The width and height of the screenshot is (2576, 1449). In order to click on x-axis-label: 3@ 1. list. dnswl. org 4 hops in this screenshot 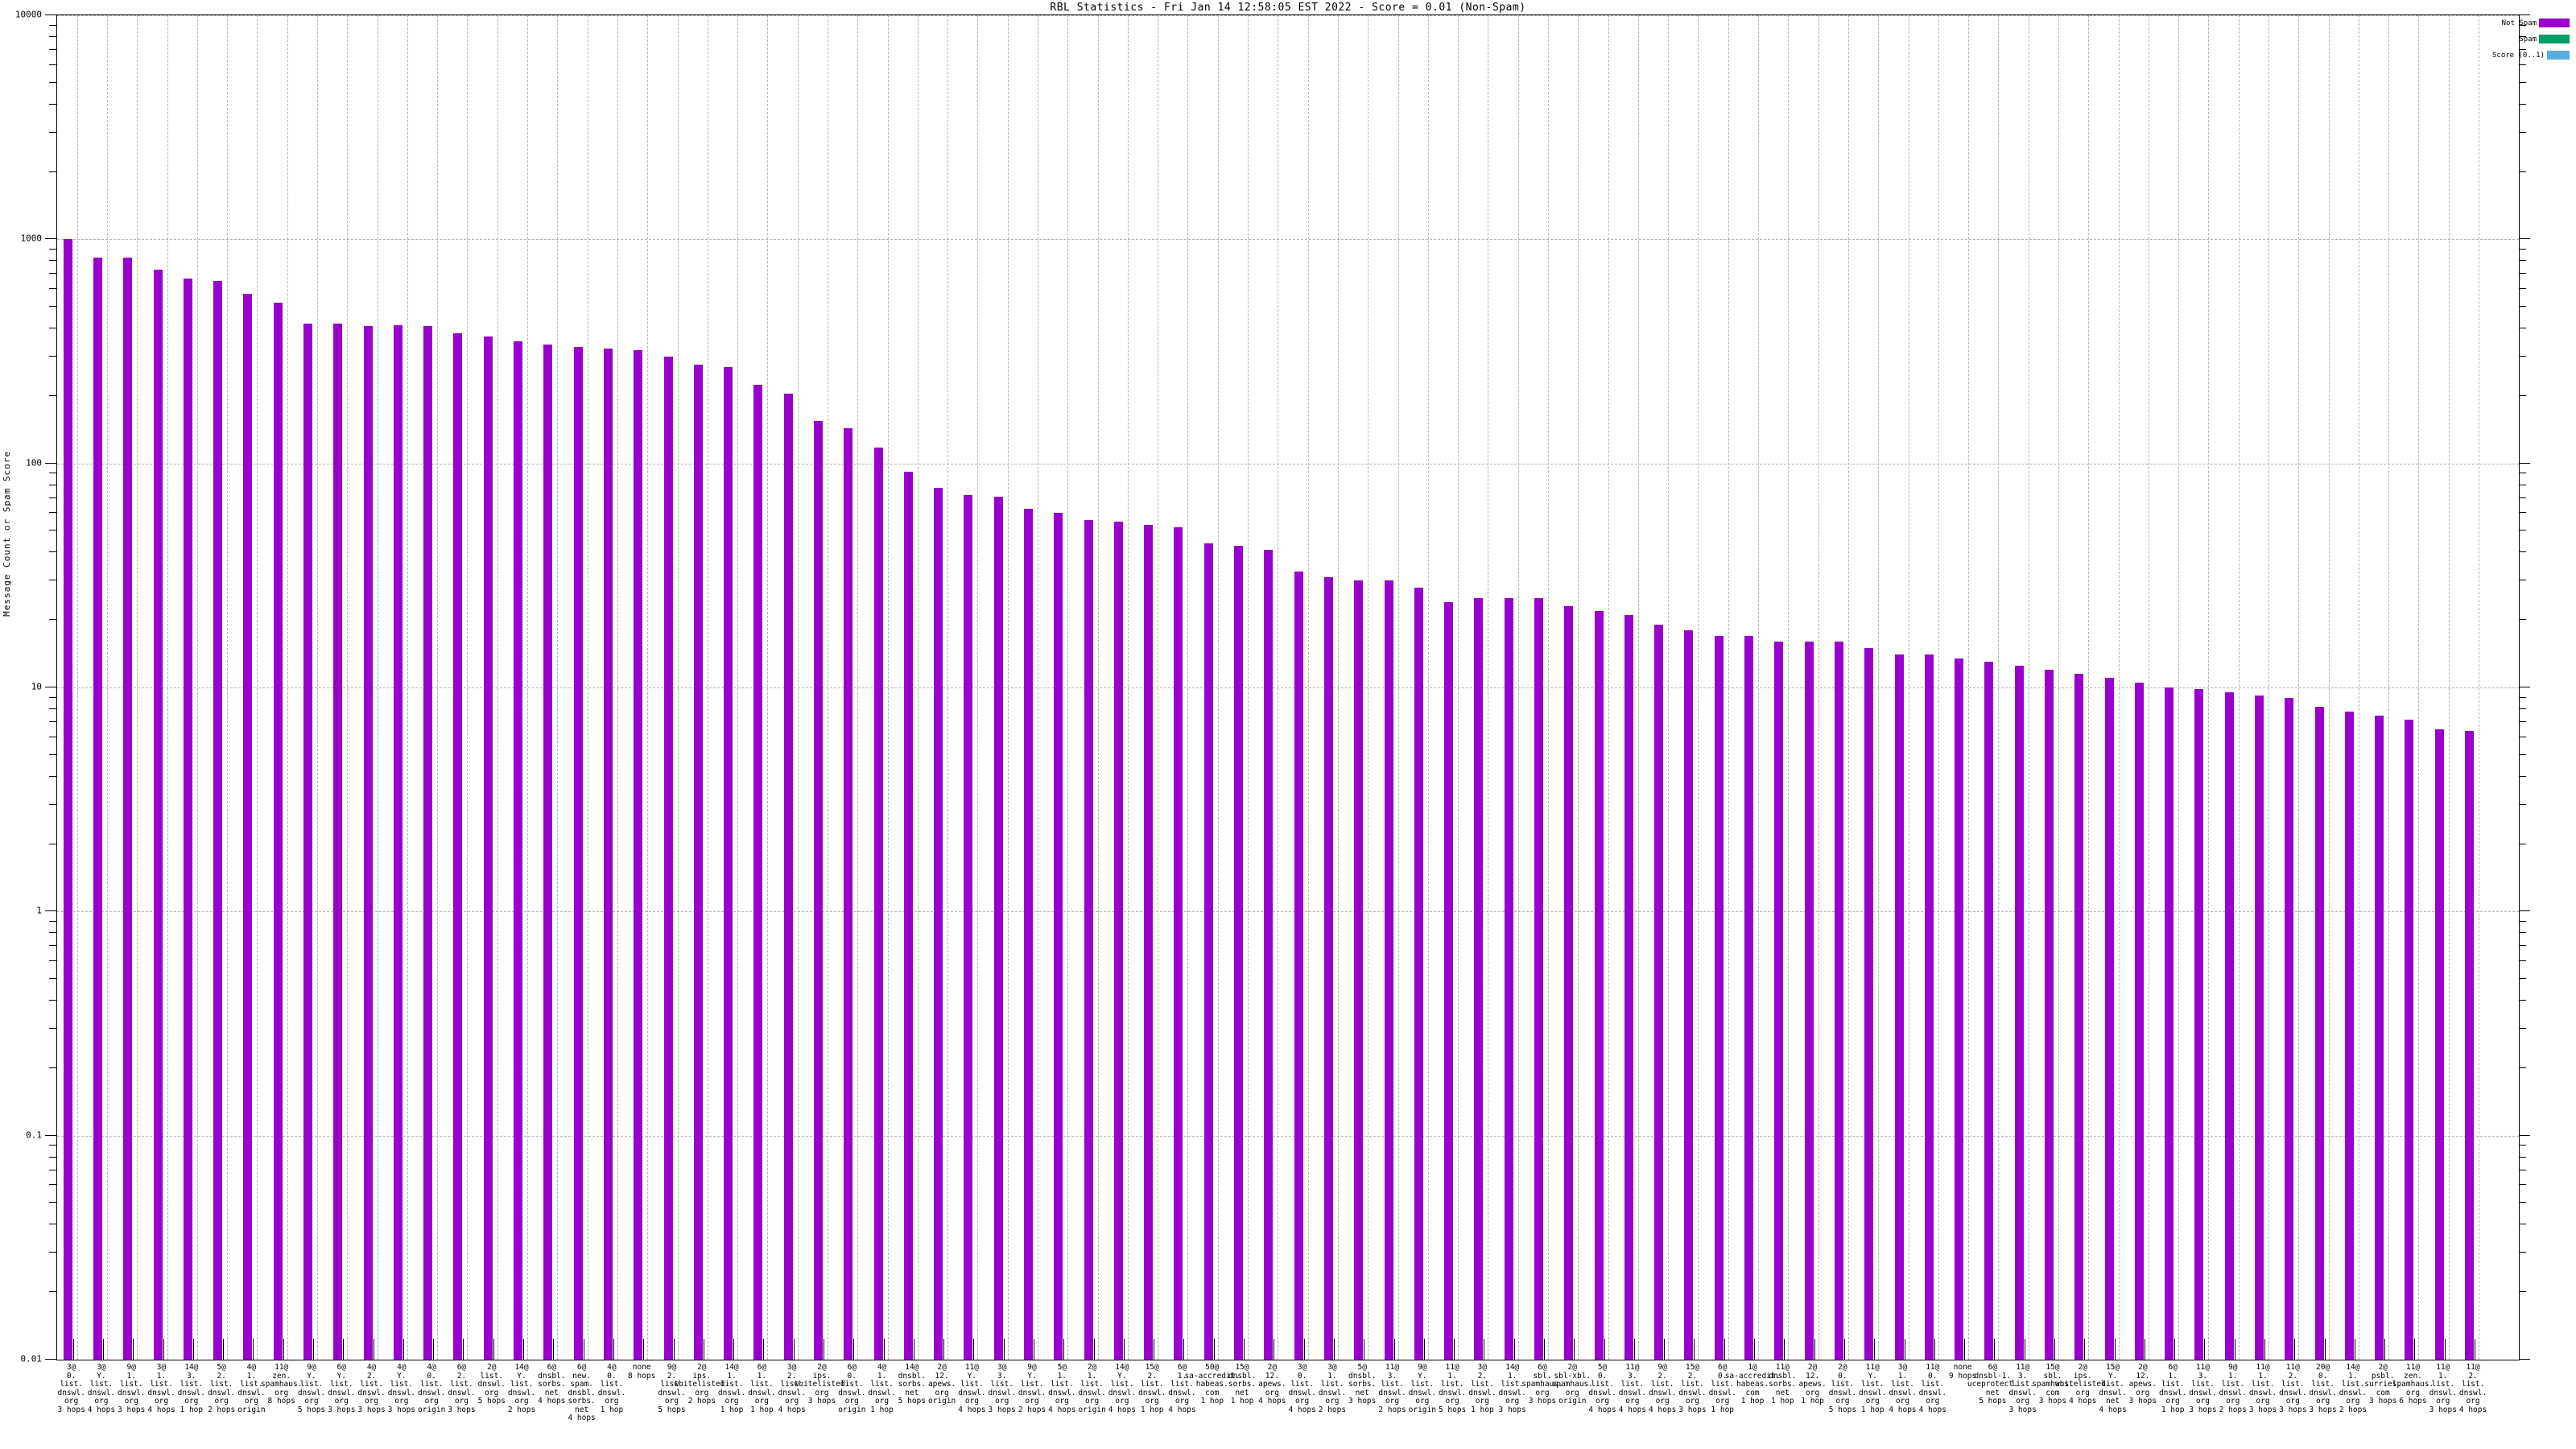, I will do `click(161, 1388)`.